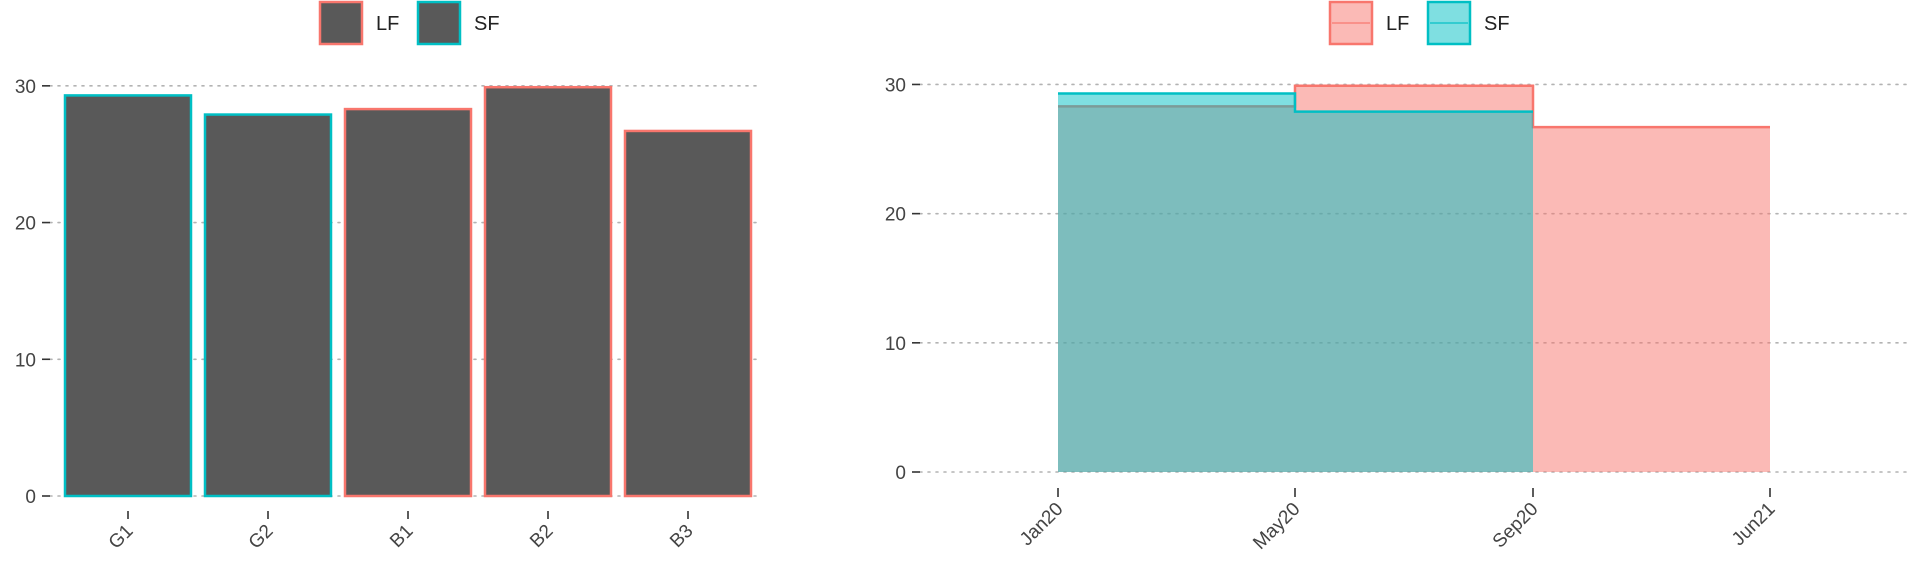 The height and width of the screenshot is (576, 1920). I want to click on step-area-x-axis: Jan20 May20 Sep20 Jun21, so click(1398, 521).